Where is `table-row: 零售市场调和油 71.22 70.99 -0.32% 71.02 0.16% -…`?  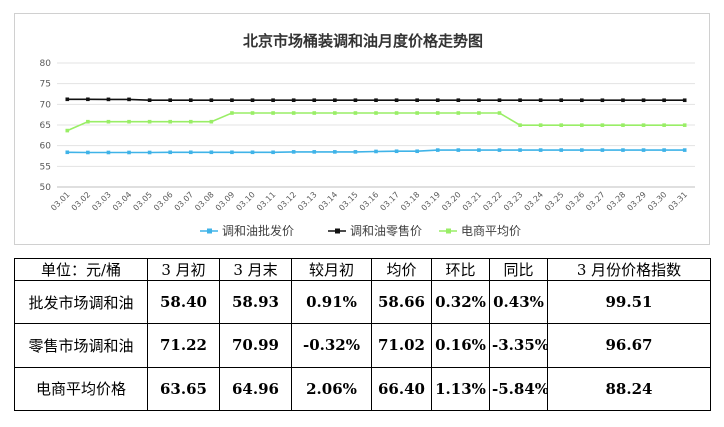
table-row: 零售市场调和油 71.22 70.99 -0.32% 71.02 0.16% -… is located at coordinates (362, 345).